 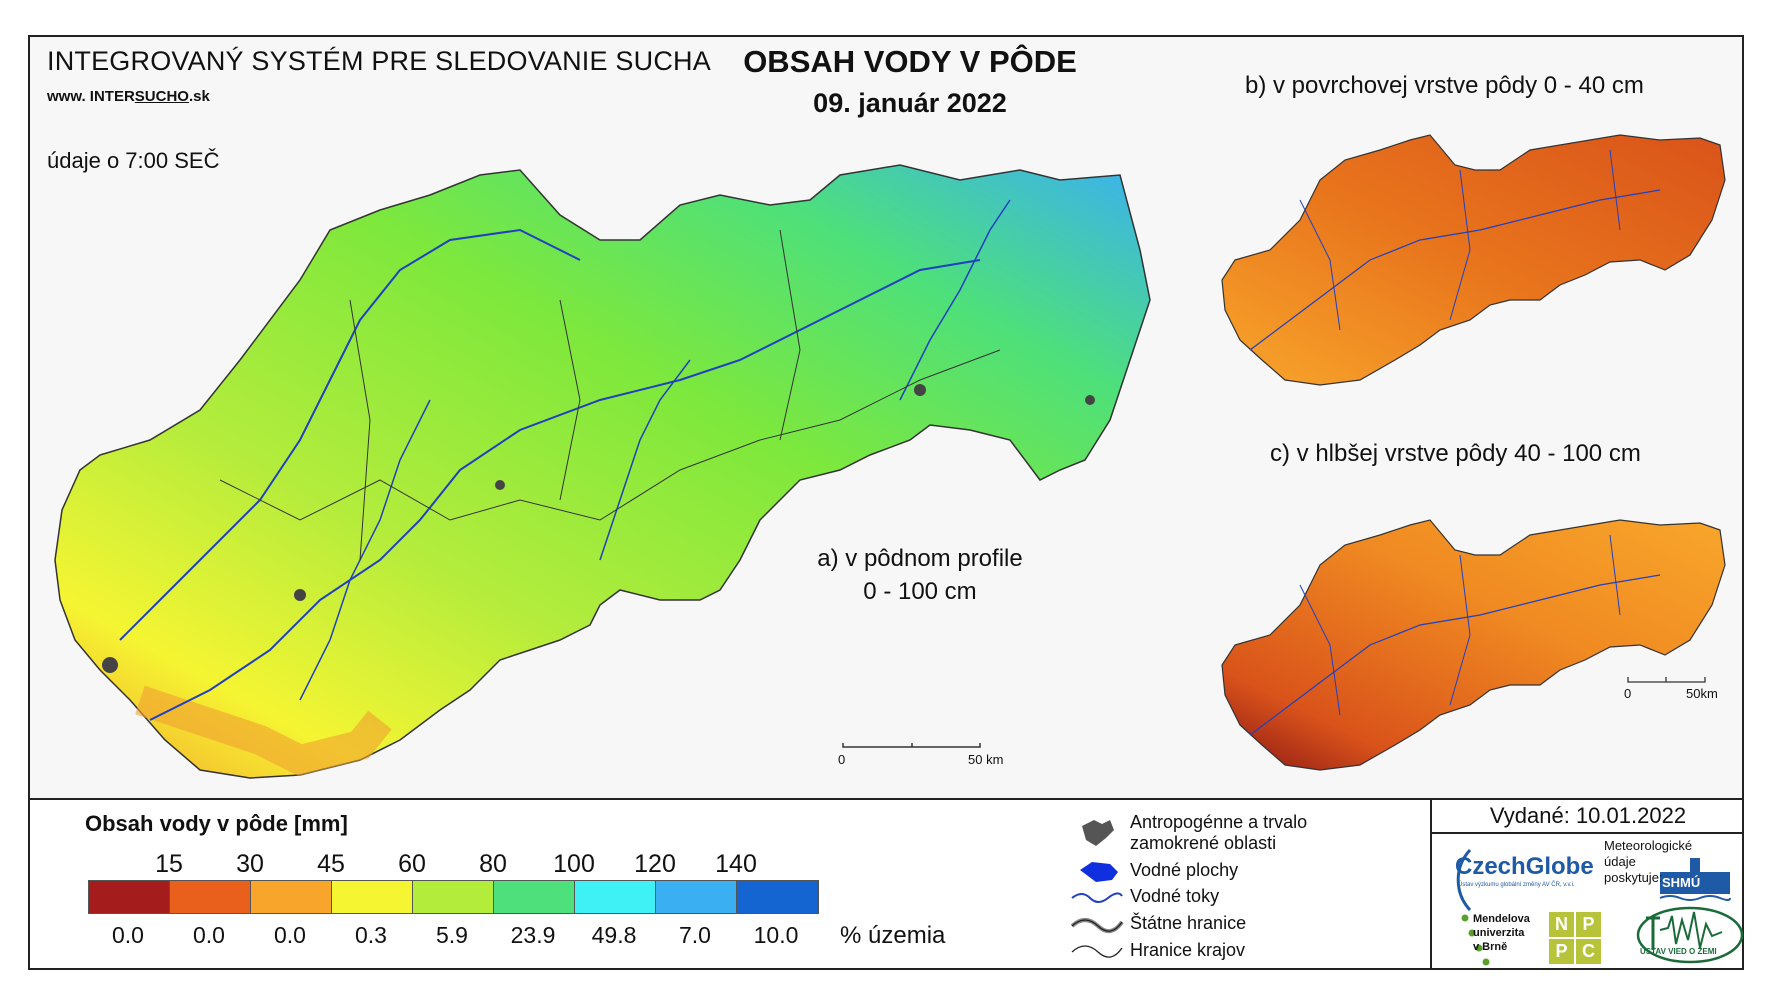 What do you see at coordinates (1499, 933) in the screenshot?
I see `mendel-line-2: univerzita` at bounding box center [1499, 933].